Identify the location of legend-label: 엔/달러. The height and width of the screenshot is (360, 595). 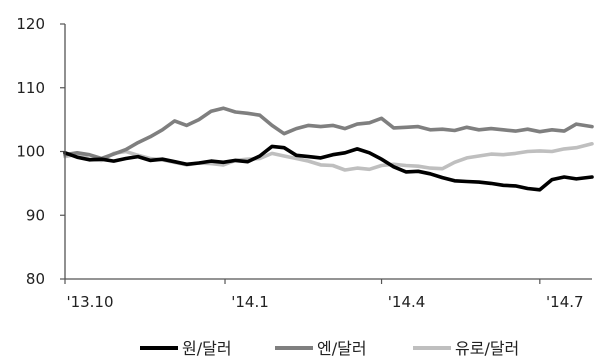
(342, 348).